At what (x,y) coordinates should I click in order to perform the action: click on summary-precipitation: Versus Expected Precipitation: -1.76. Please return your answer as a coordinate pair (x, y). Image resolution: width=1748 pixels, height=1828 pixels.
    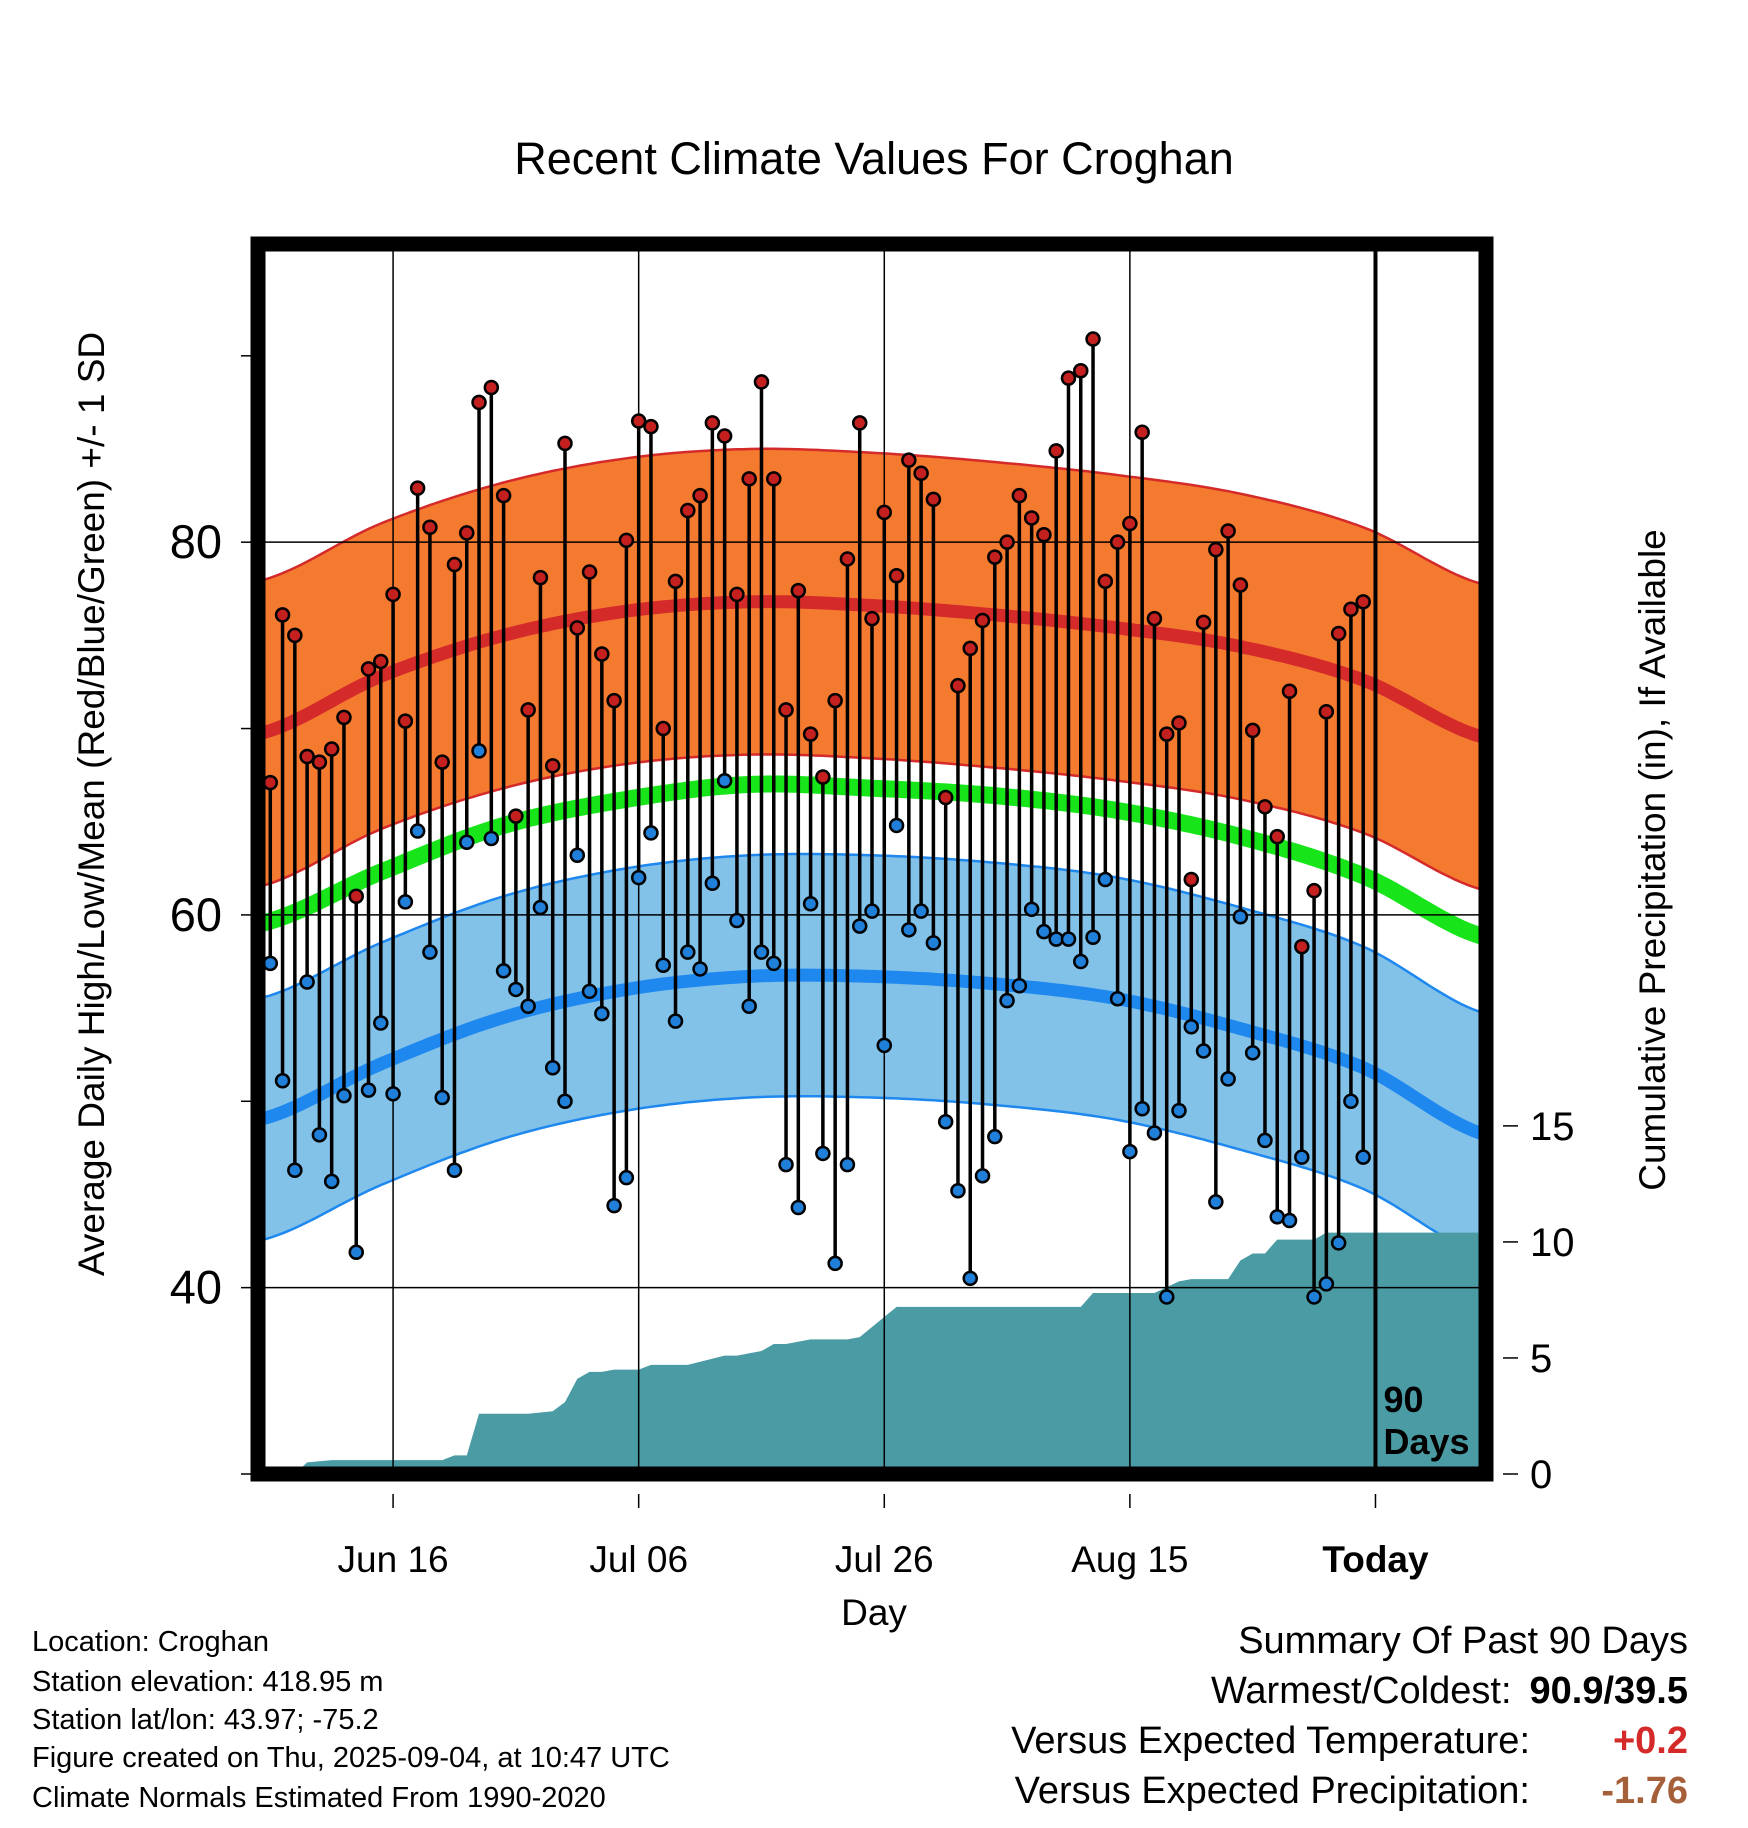
    Looking at the image, I should click on (1351, 1791).